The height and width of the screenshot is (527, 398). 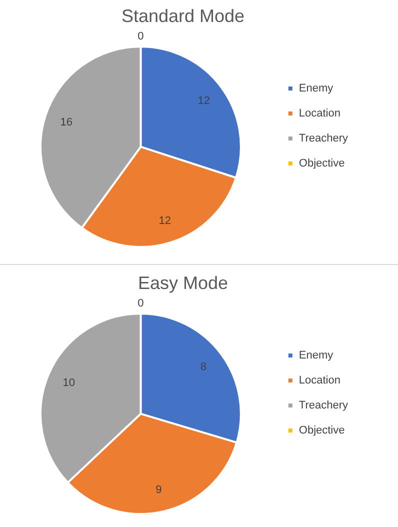 I want to click on data-label: 9, so click(x=159, y=490).